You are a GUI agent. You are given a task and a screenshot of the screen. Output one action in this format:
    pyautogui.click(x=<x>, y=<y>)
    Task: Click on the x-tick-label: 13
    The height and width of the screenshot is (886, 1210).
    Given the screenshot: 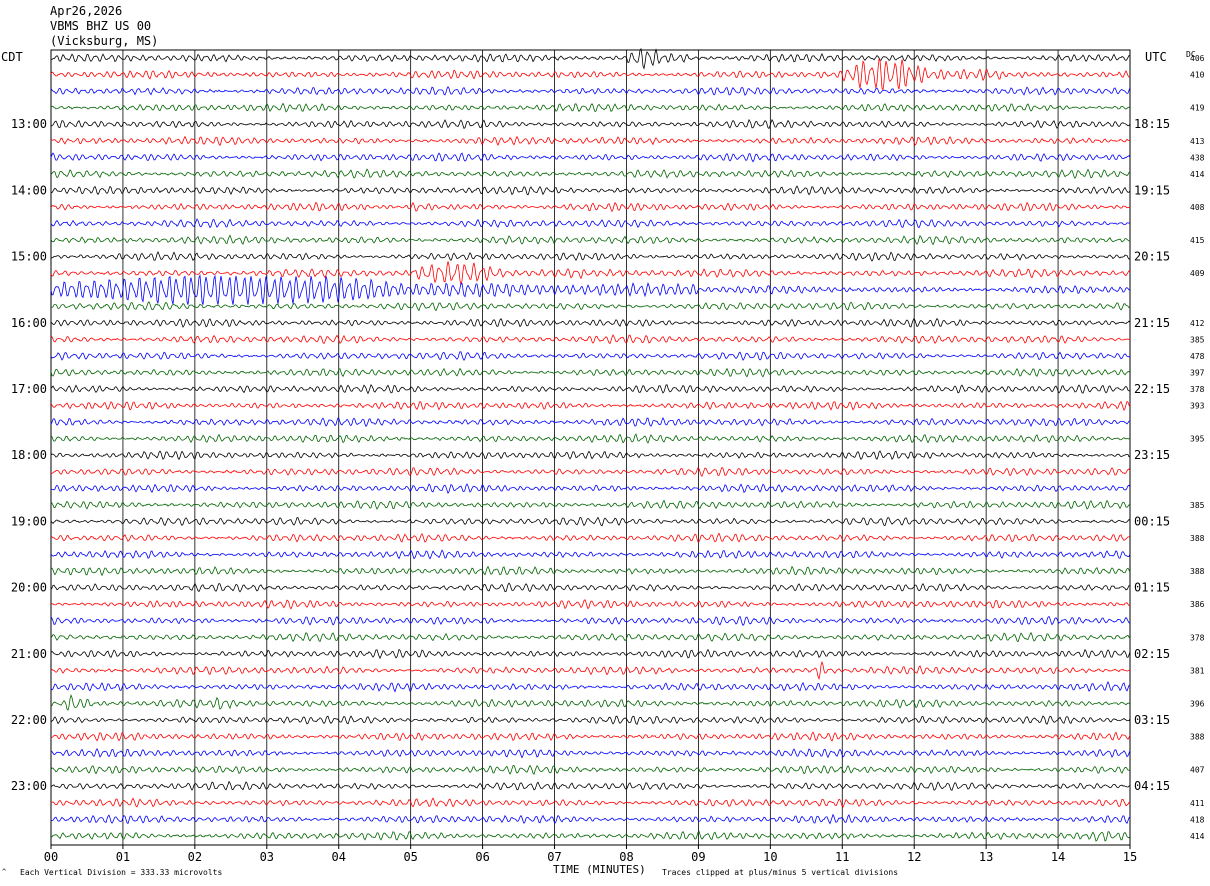 What is the action you would take?
    pyautogui.click(x=986, y=857)
    